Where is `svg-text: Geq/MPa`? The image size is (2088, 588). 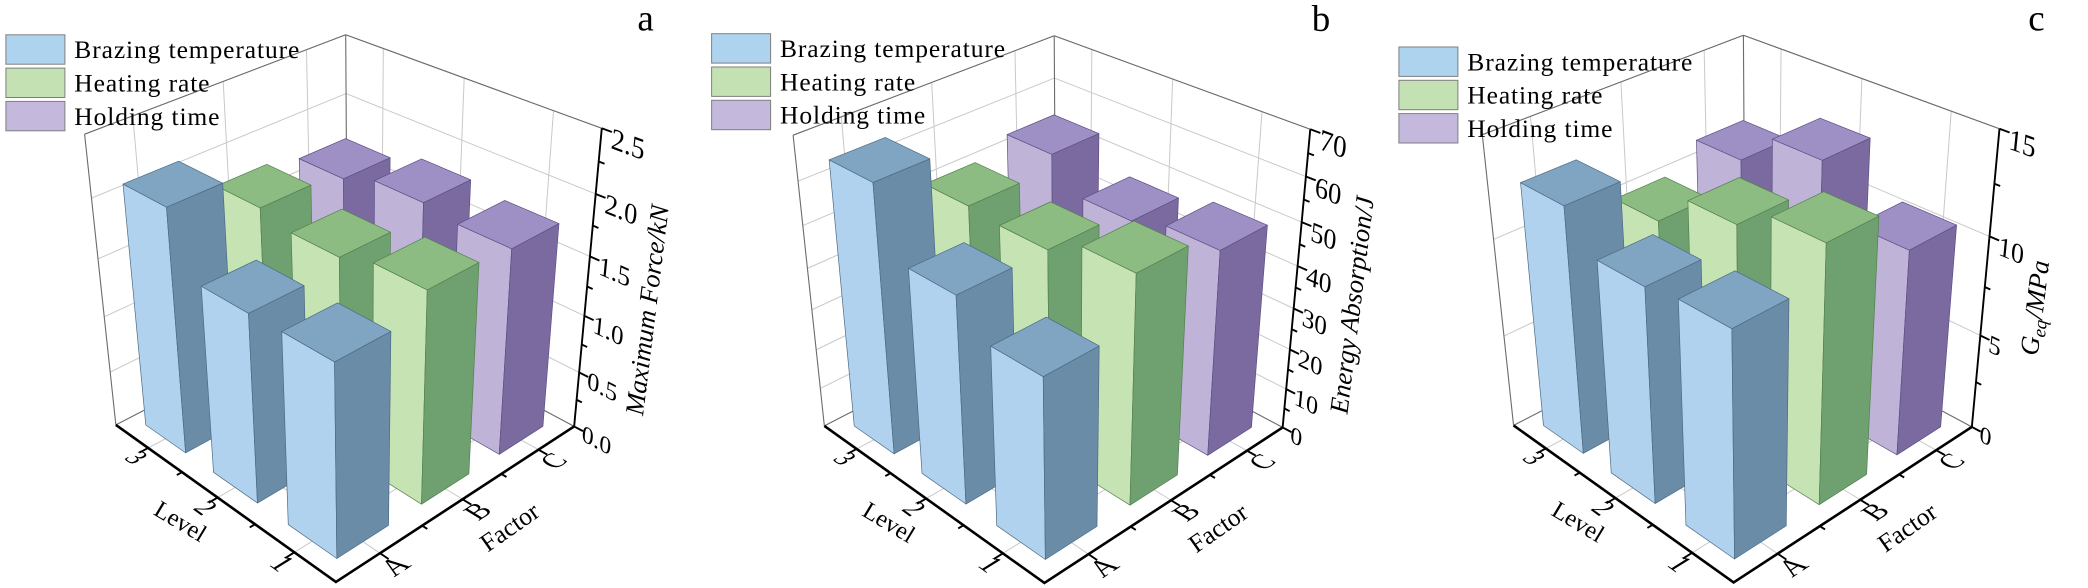
svg-text: Geq/MPa is located at coordinates (2036, 308).